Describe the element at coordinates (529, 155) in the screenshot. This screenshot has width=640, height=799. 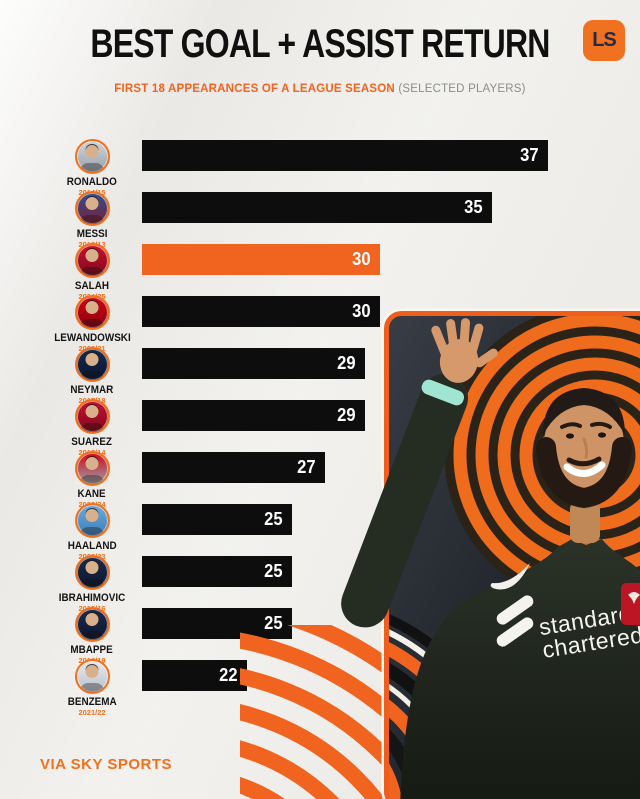
I see `bar-value-label: 37` at that location.